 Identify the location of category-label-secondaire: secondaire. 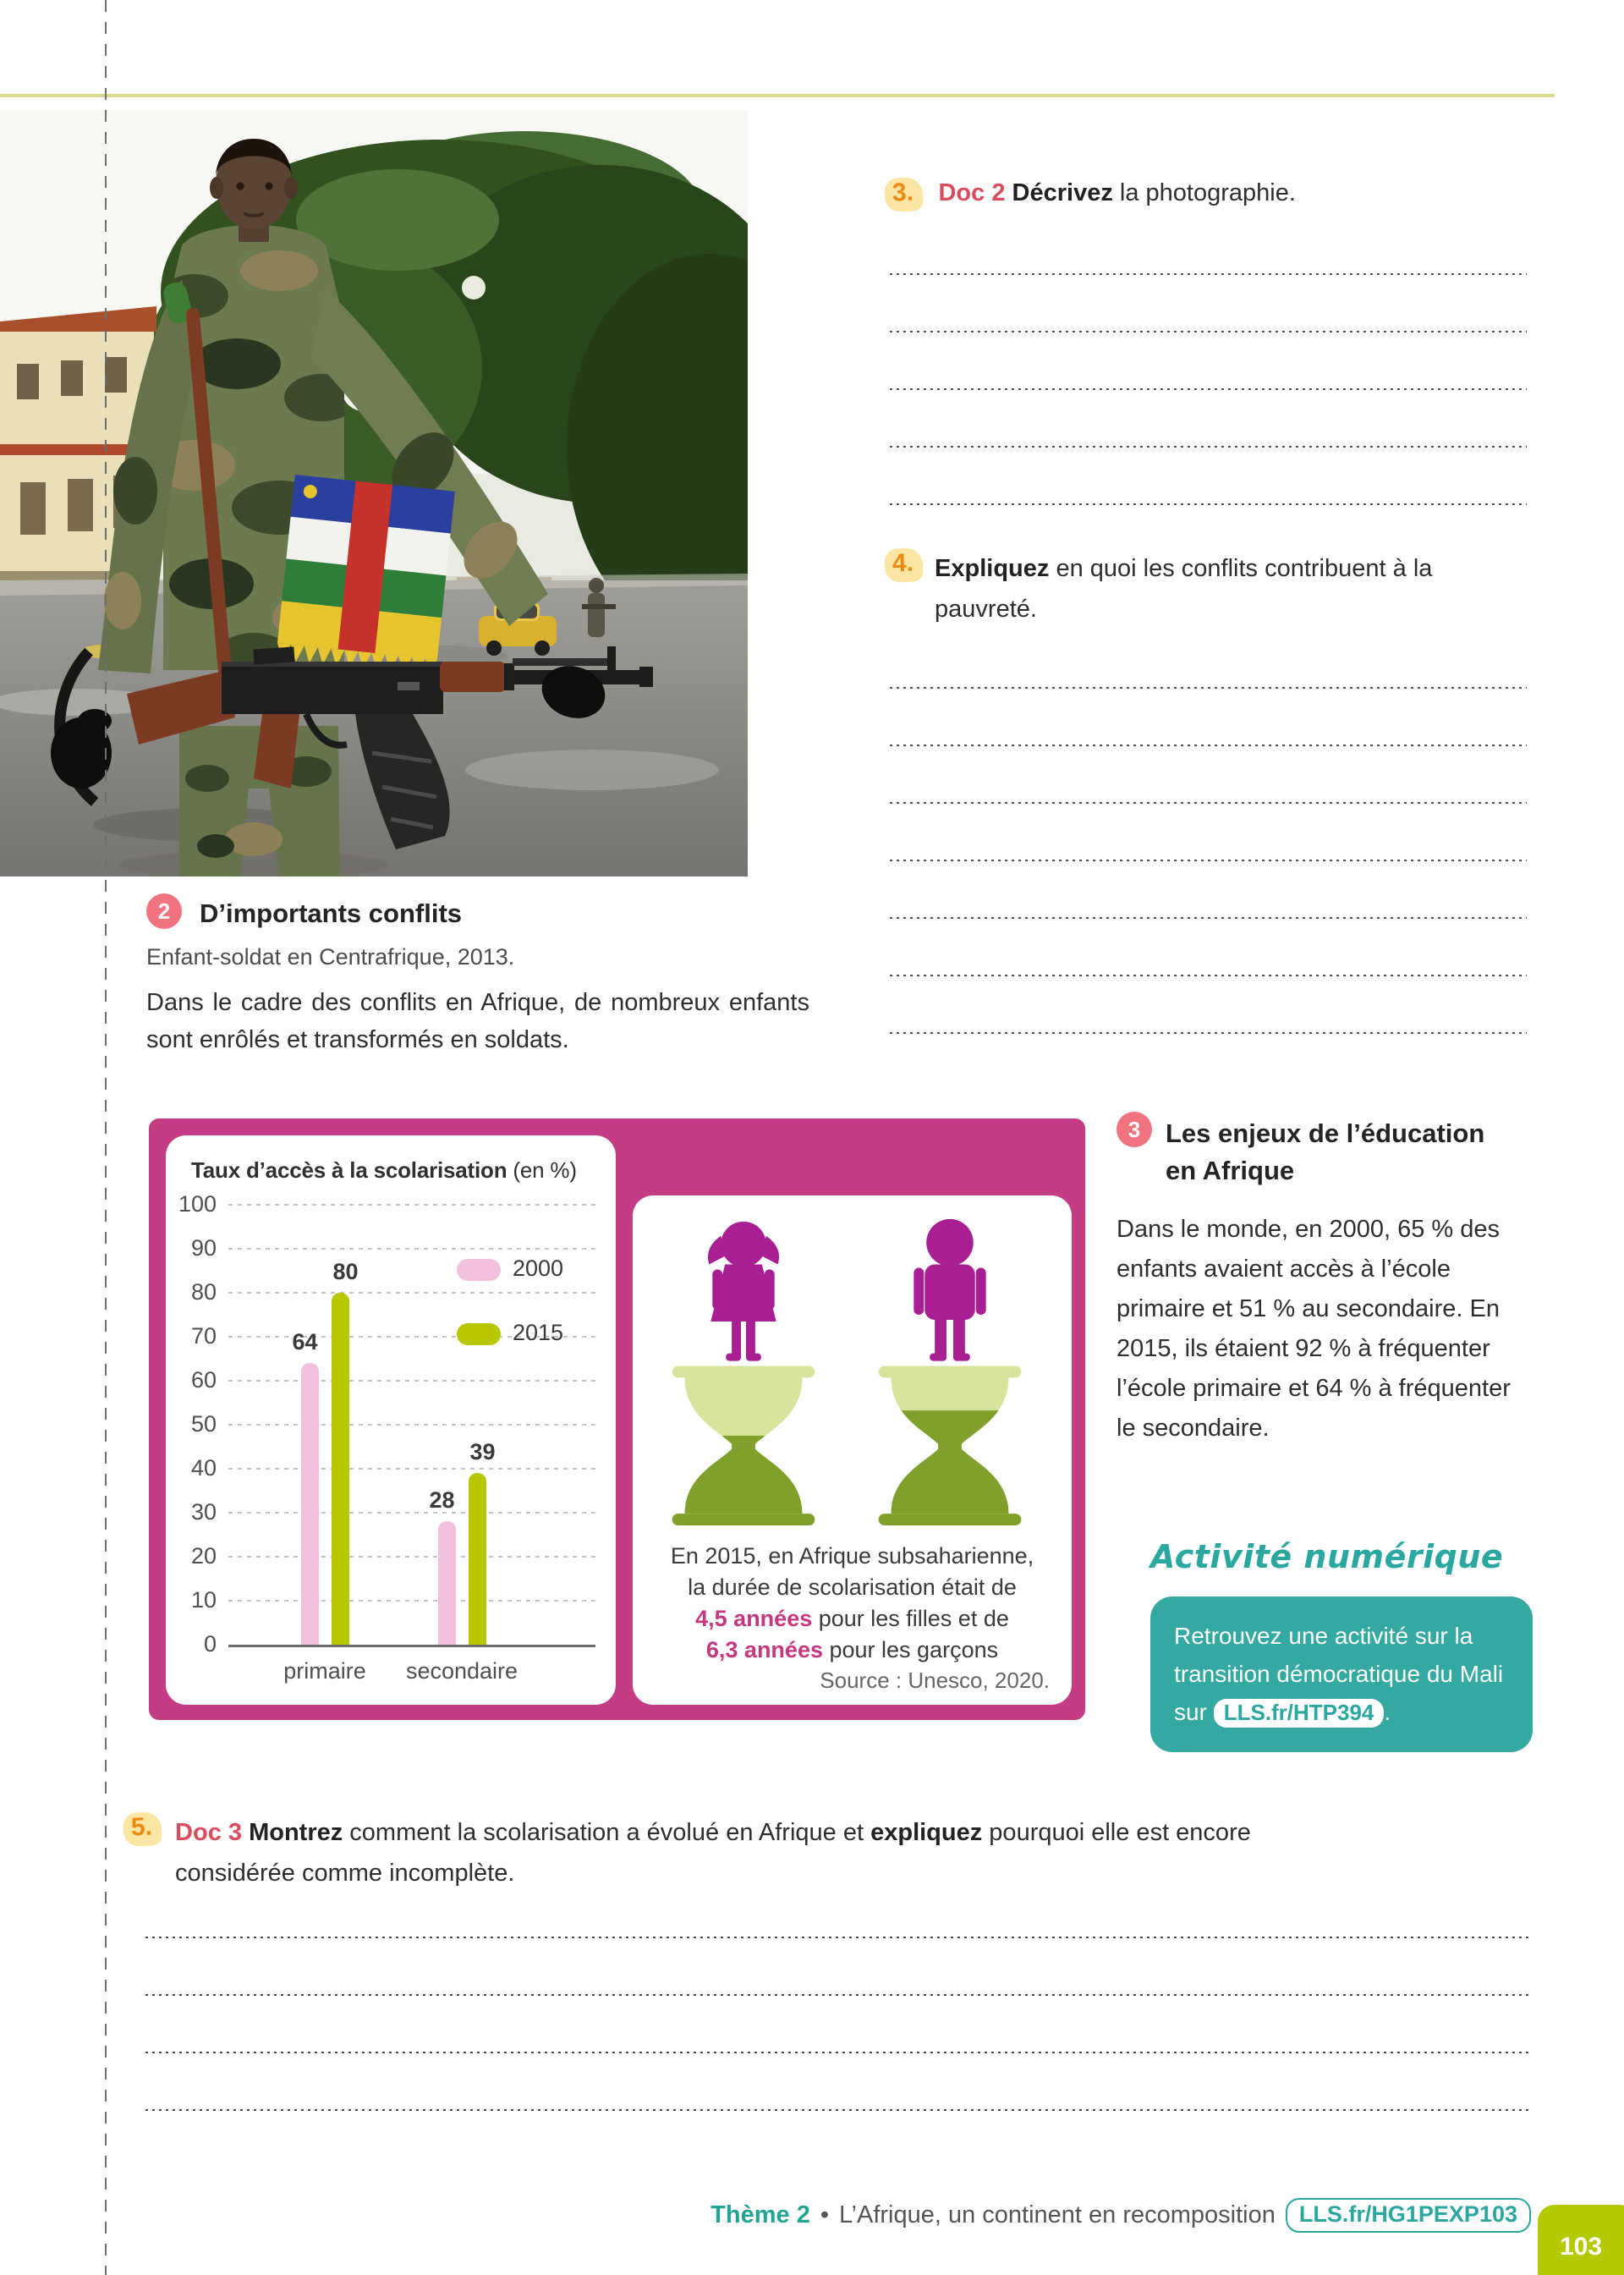
(462, 1671).